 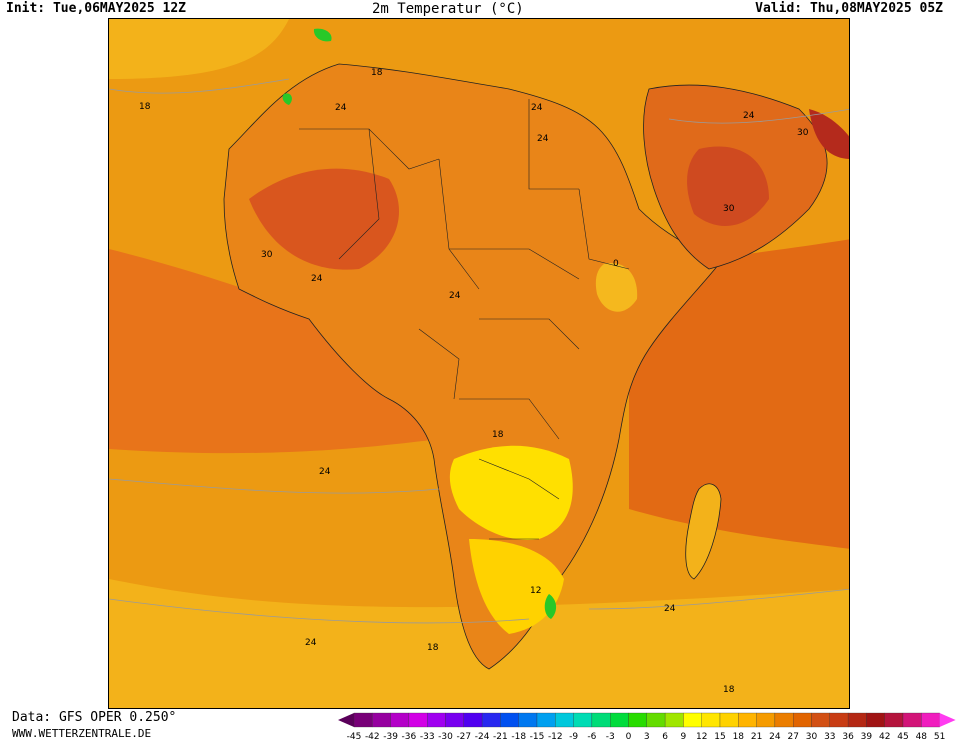 I want to click on warm-ocean-band-east, so click(x=739, y=394).